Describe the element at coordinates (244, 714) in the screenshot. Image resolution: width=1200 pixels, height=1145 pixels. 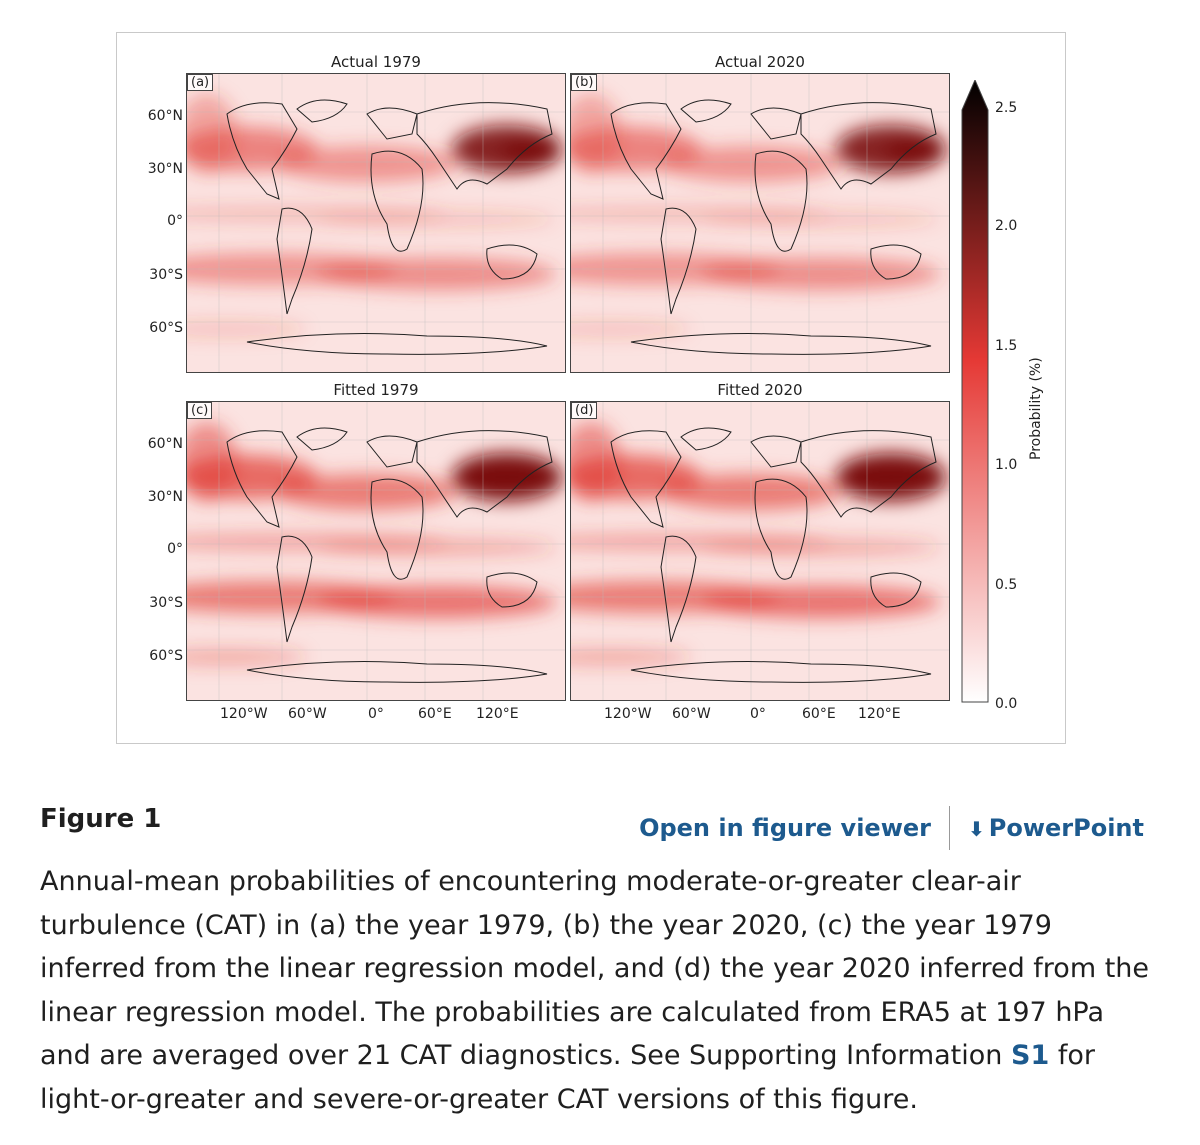
I see `lon-label-left-120w: 120°W` at that location.